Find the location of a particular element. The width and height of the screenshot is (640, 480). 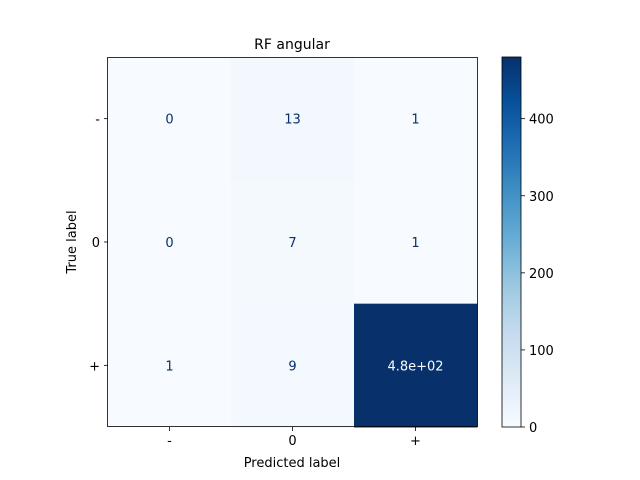

x-axis-ticks: - 0 + is located at coordinates (294, 438).